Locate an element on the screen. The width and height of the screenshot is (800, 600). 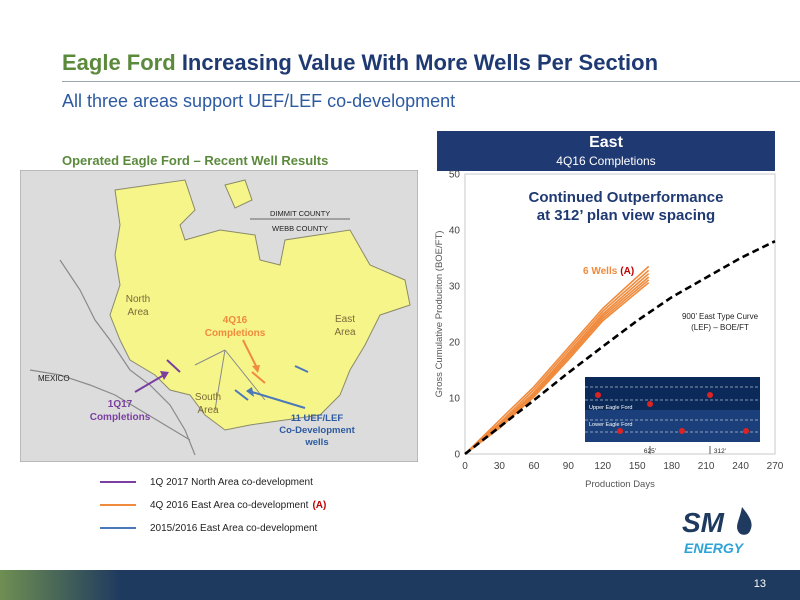
x-tick-label: 210 is located at coordinates (706, 466).